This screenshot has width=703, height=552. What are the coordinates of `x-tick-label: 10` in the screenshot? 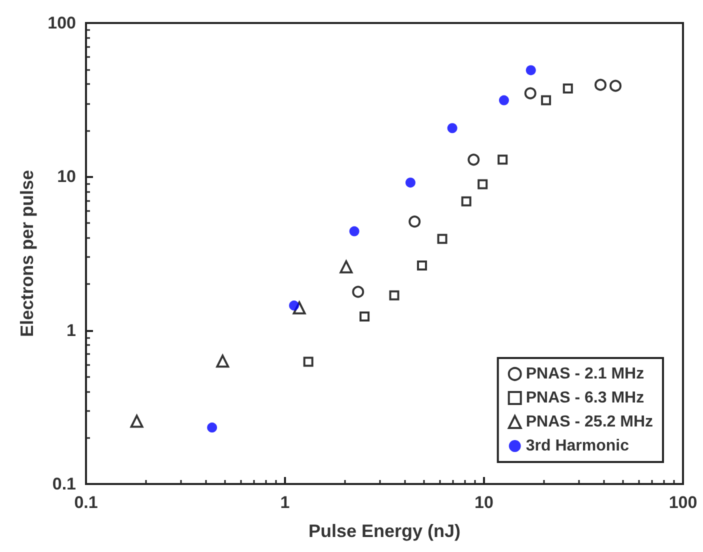 It's located at (484, 502).